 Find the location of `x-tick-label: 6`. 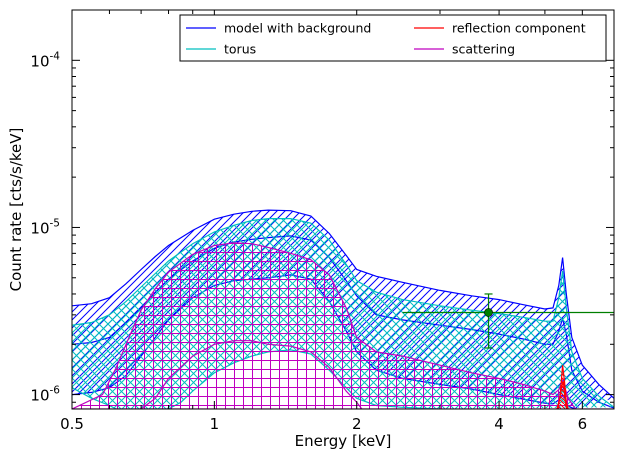

x-tick-label: 6 is located at coordinates (583, 424).